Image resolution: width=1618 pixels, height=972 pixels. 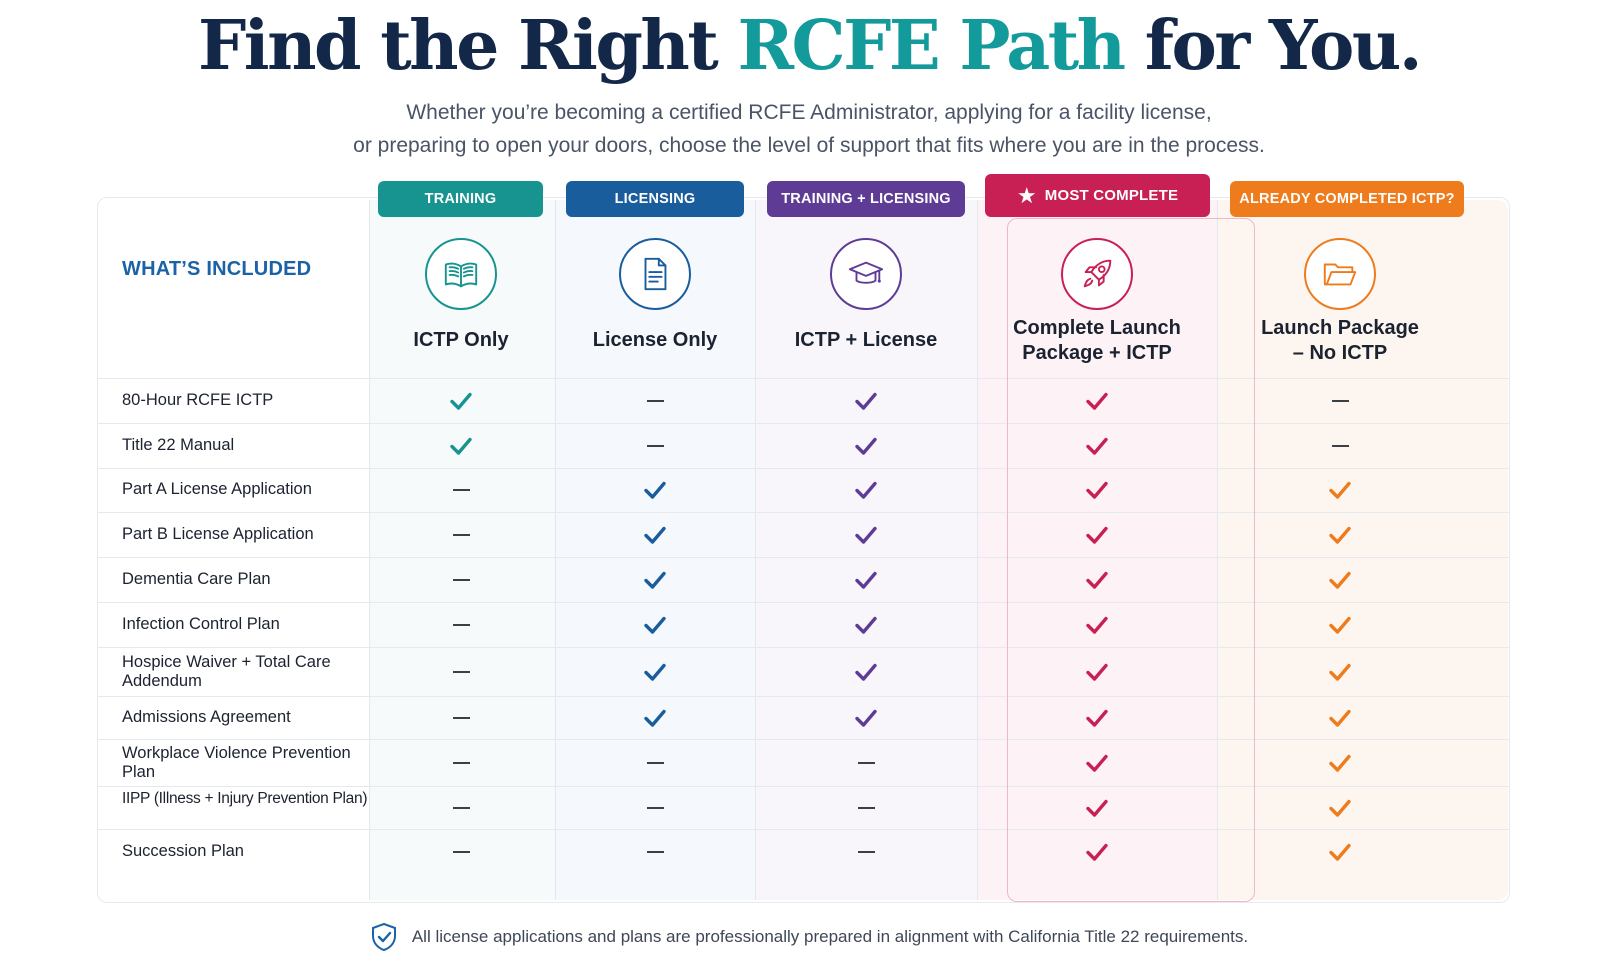 I want to click on document-icon, so click(x=655, y=274).